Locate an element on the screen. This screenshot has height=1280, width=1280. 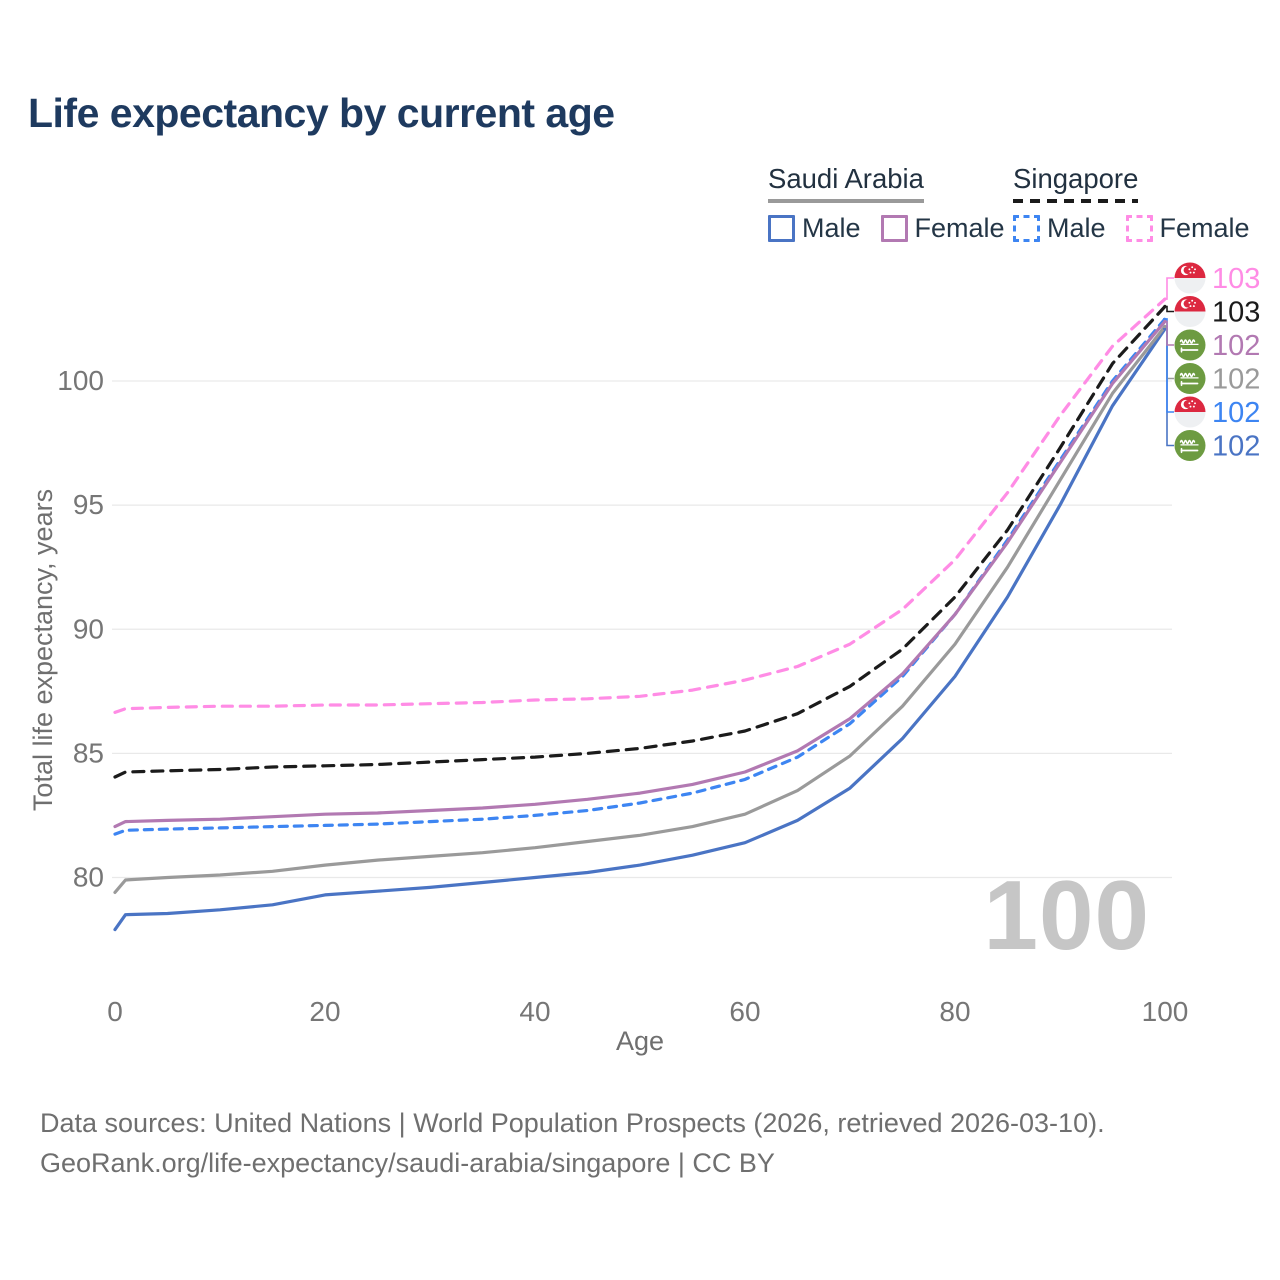
x-tick-label: 40 is located at coordinates (534, 1011).